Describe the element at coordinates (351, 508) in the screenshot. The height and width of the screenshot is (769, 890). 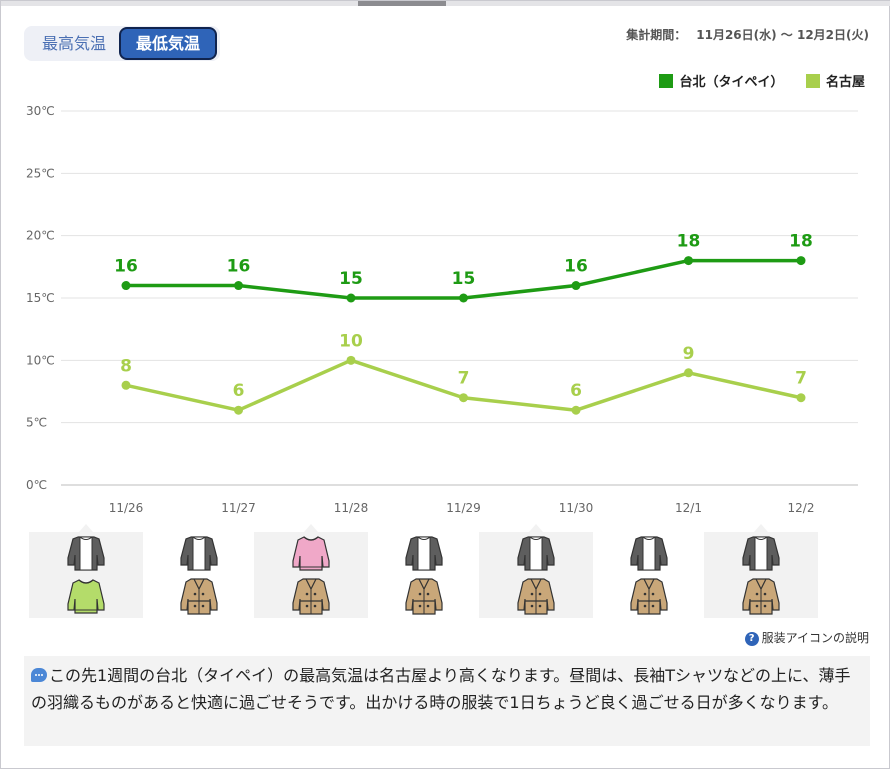
I see `x-tick-label: 11/28` at that location.